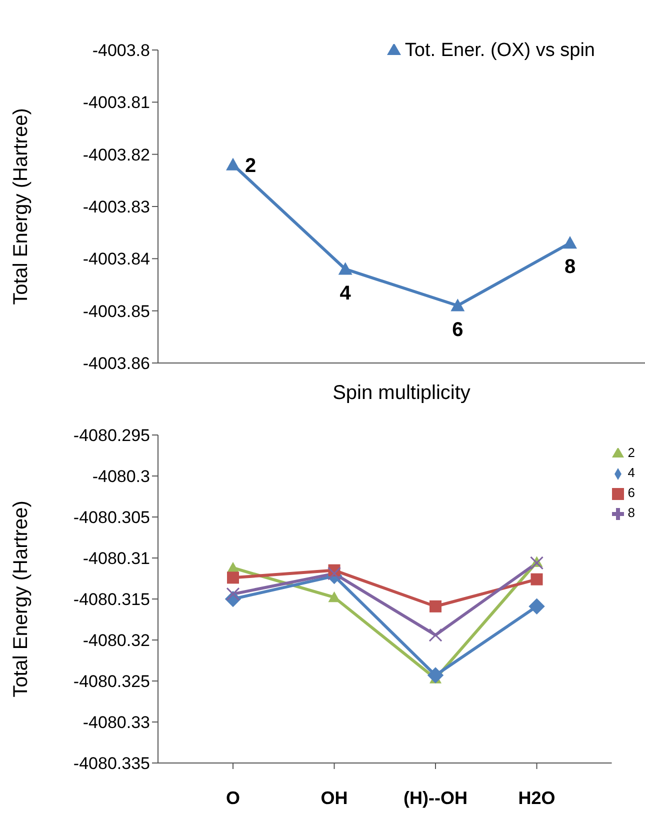 This screenshot has width=645, height=831. I want to click on x-tick-label: H2O, so click(537, 798).